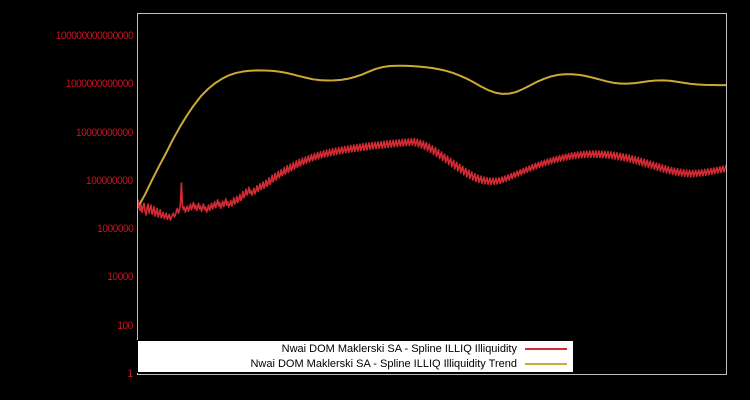 The image size is (750, 400). I want to click on y-axis-tick-label: 10000000000, so click(104, 132).